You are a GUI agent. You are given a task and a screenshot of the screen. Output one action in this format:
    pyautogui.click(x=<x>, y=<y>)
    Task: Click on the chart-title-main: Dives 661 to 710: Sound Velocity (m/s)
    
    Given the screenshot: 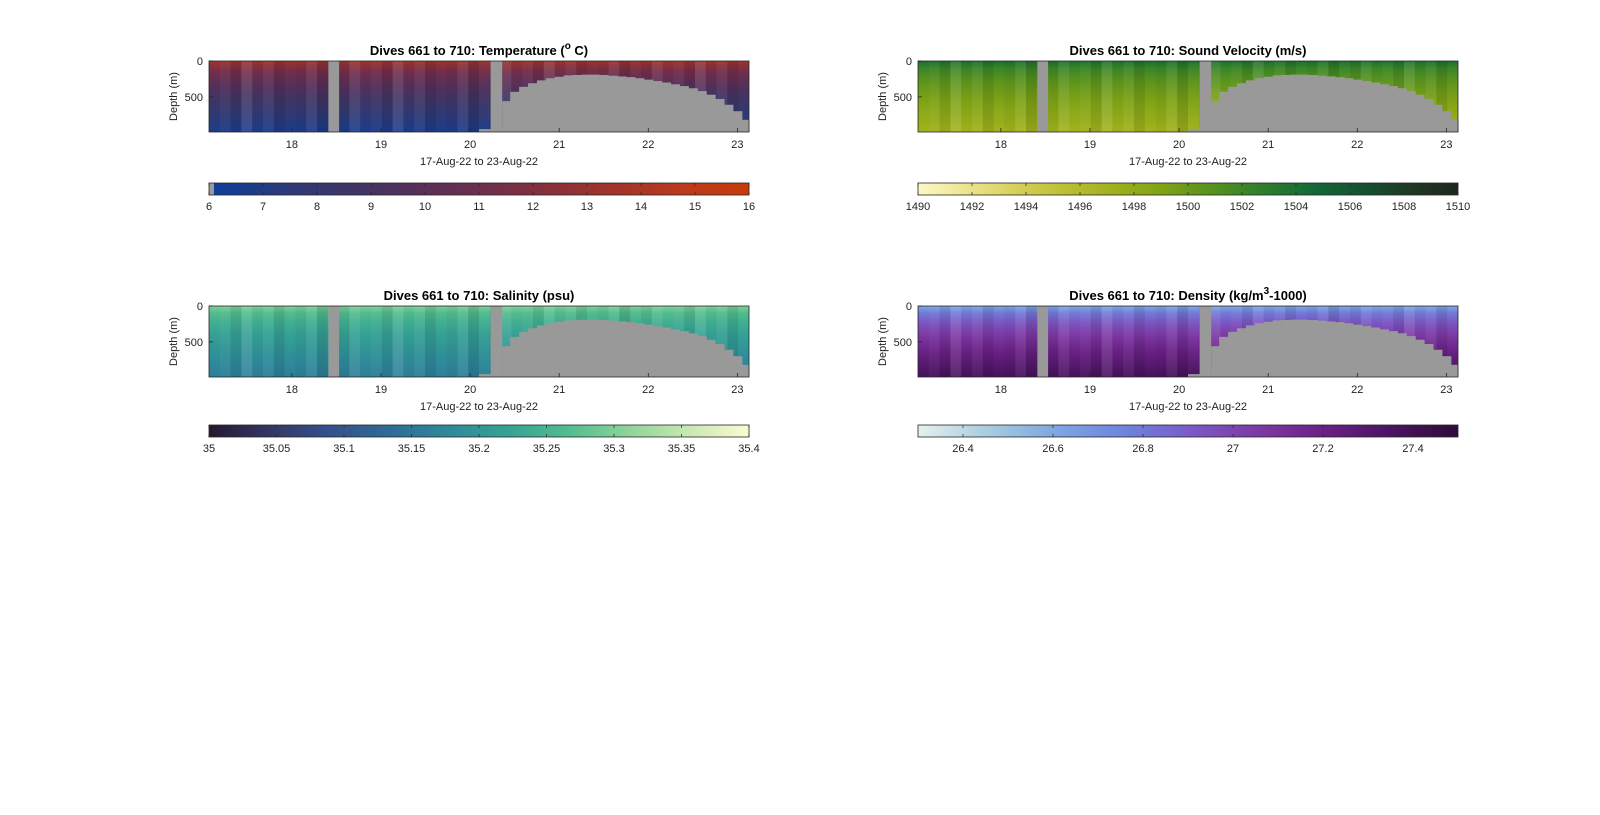 What is the action you would take?
    pyautogui.click(x=1188, y=50)
    